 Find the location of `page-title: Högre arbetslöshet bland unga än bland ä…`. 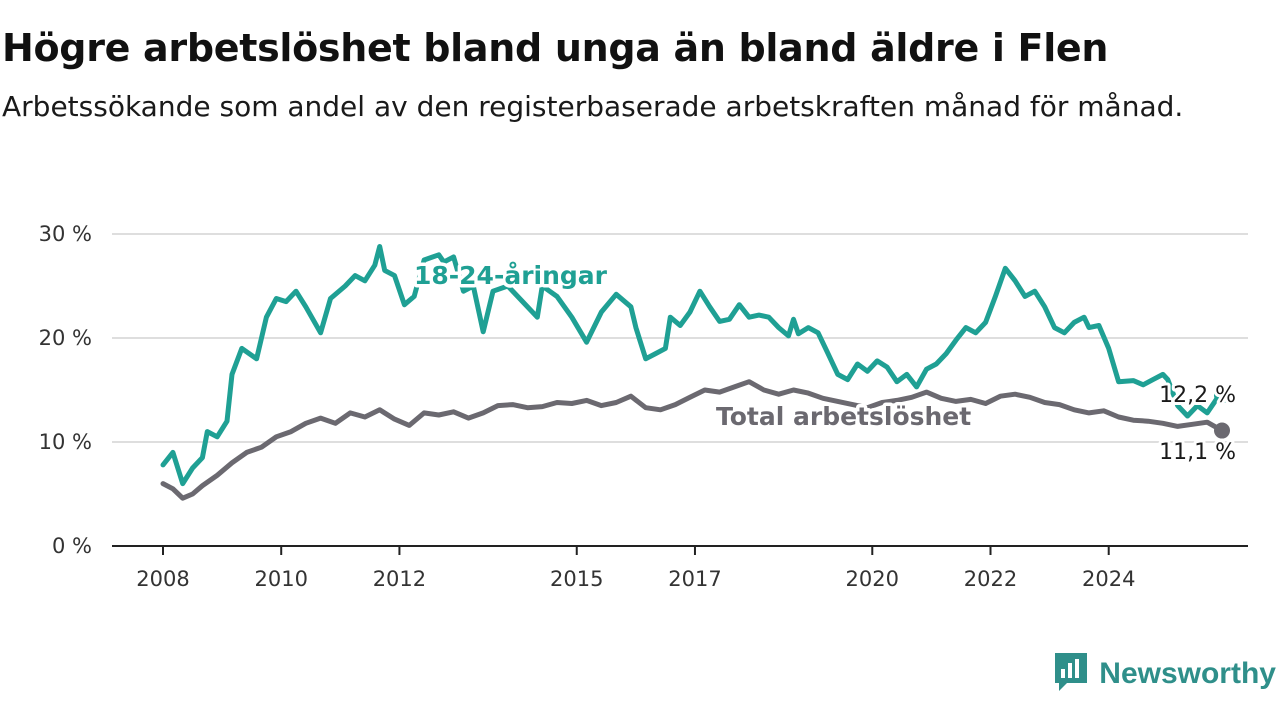

page-title: Högre arbetslöshet bland unga än bland ä… is located at coordinates (555, 48).